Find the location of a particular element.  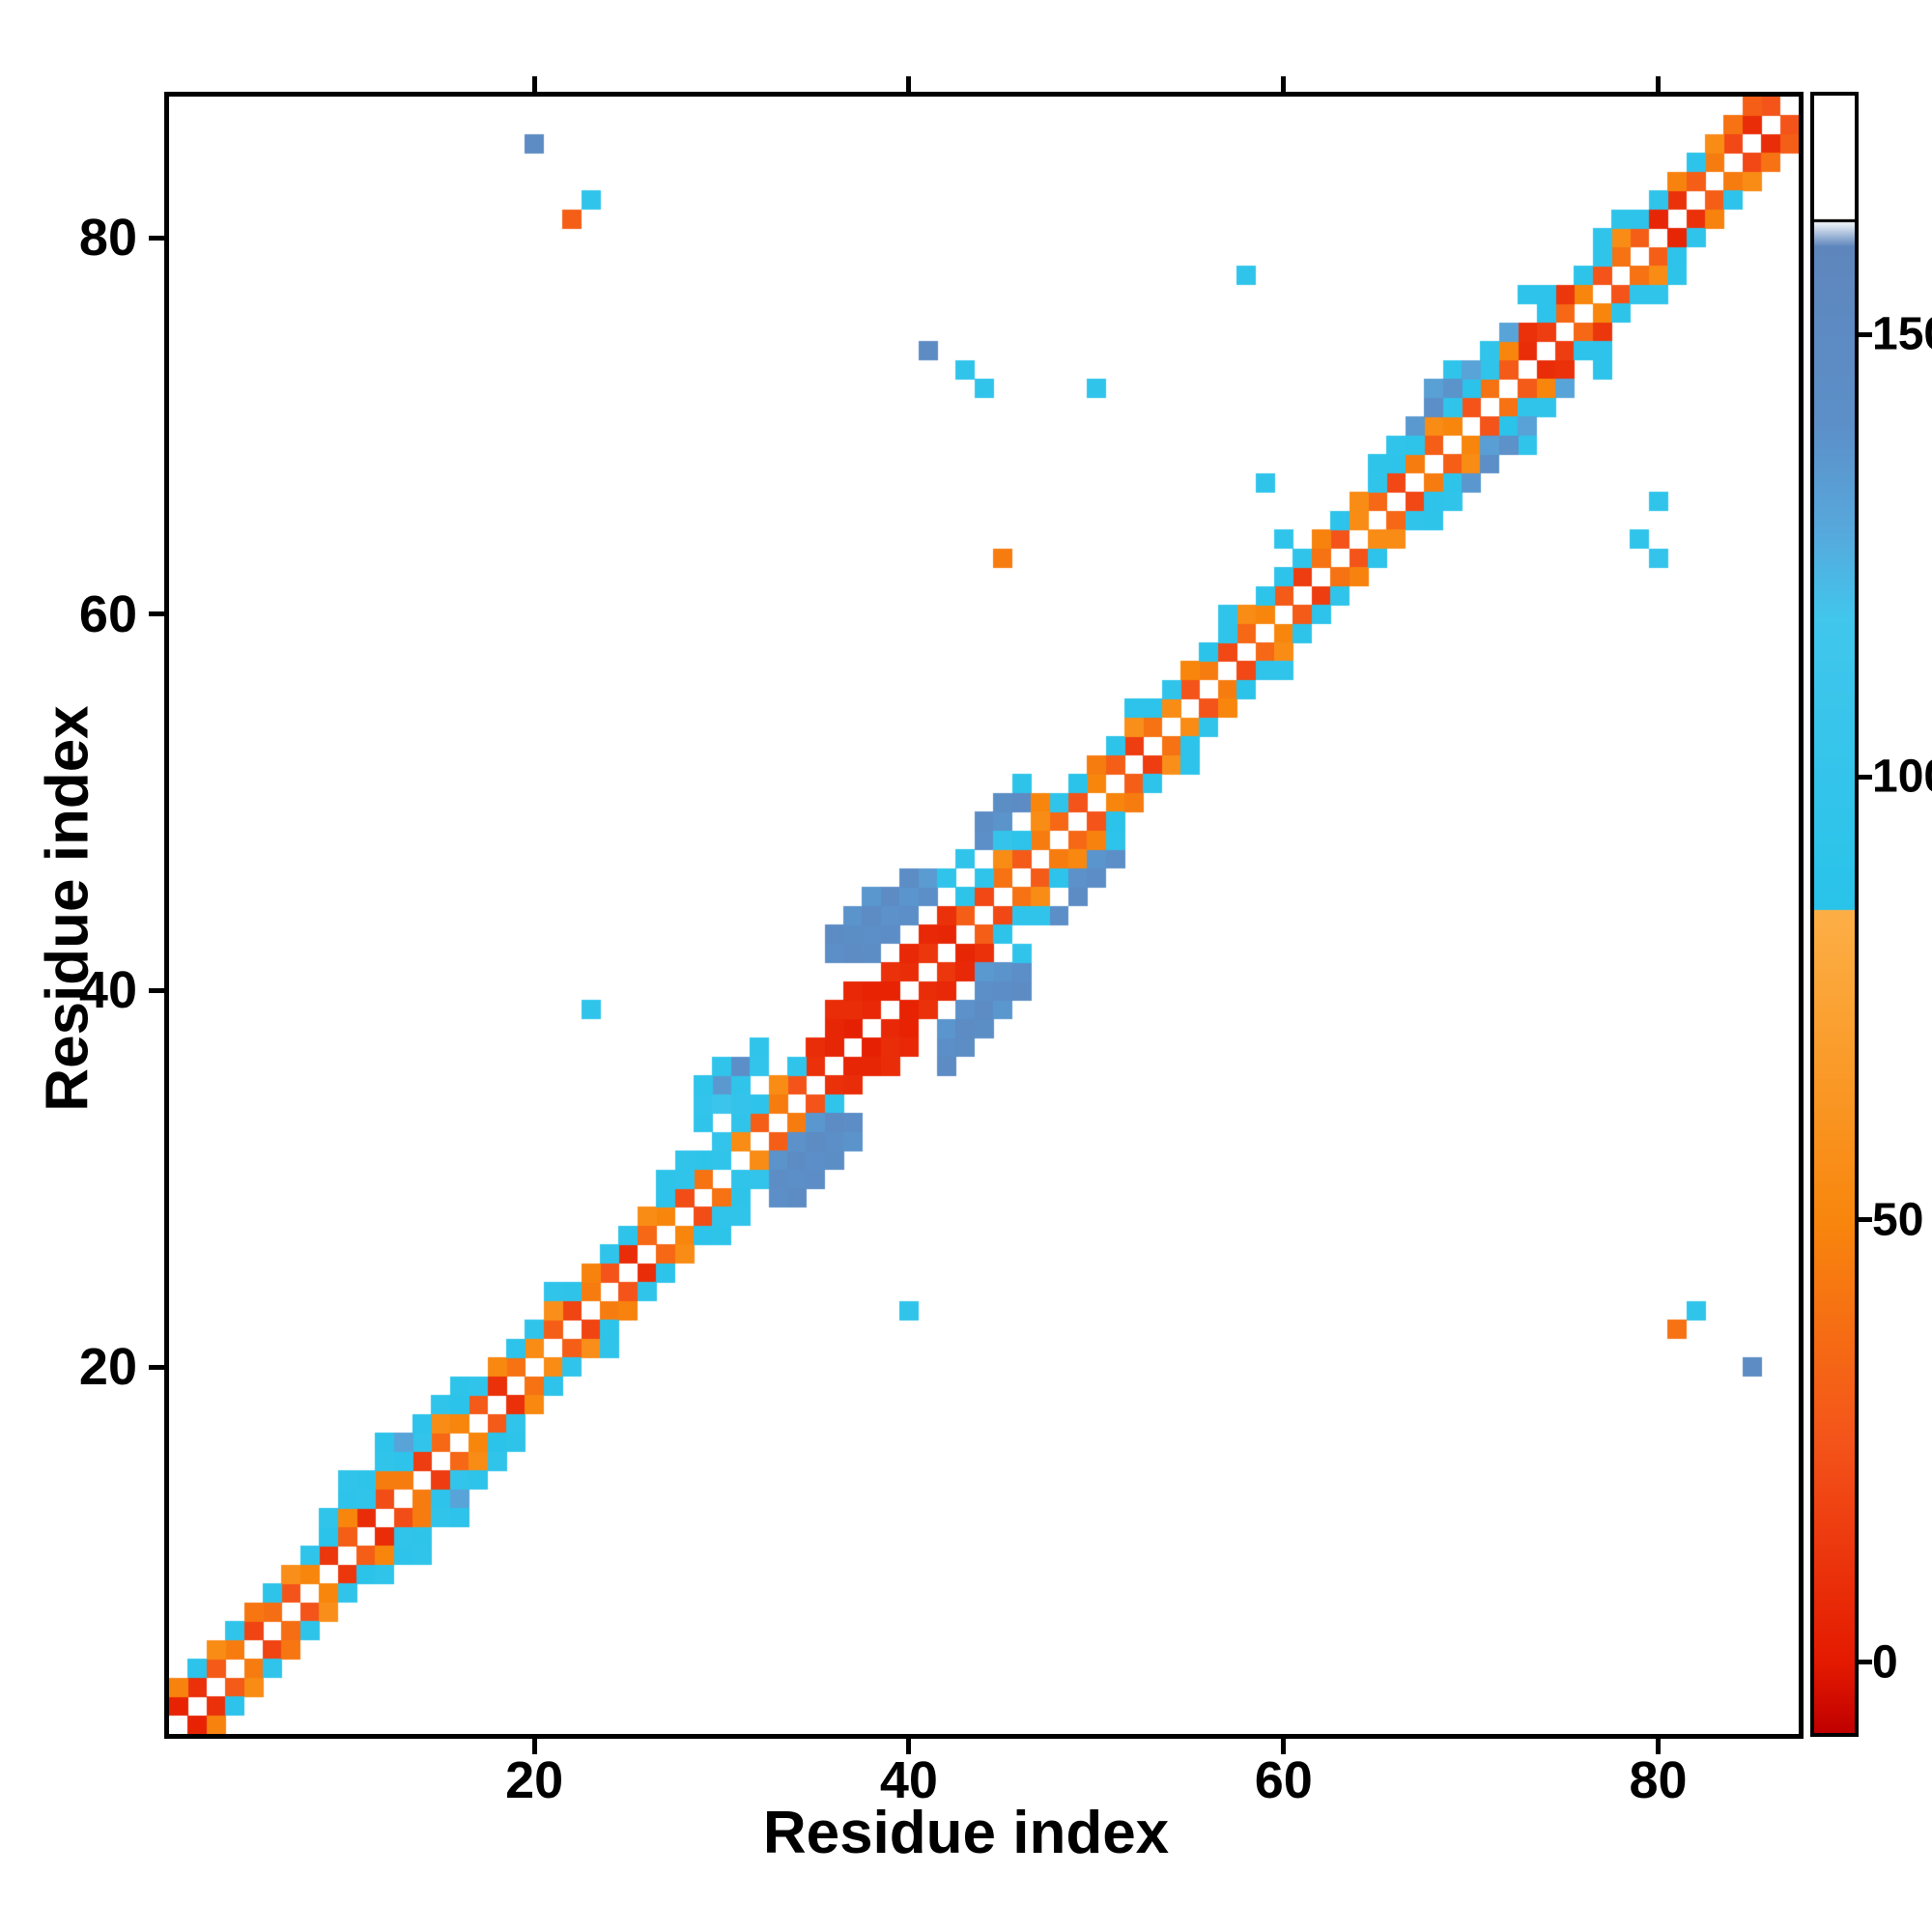

y-tick-label: 20 is located at coordinates (107, 1367).